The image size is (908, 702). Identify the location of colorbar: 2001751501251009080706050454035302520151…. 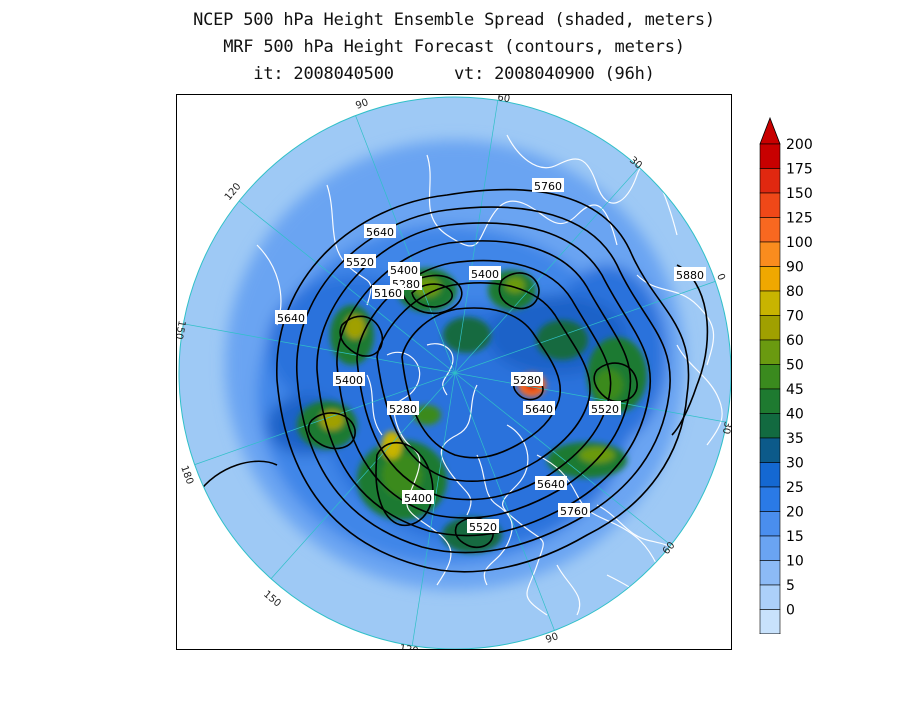
(786, 375).